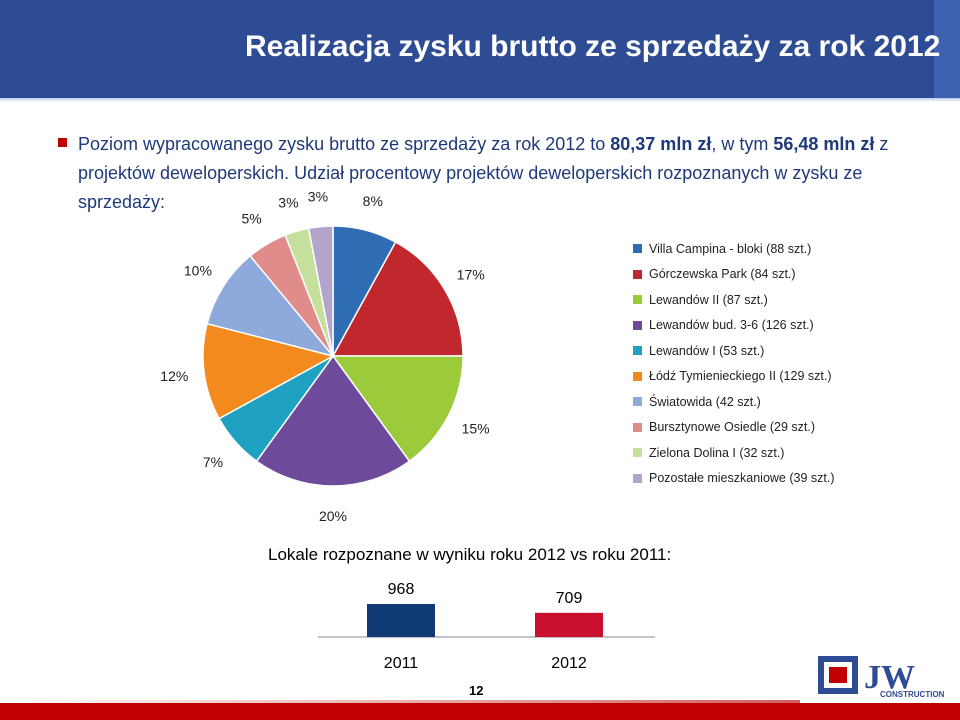 The image size is (960, 720). Describe the element at coordinates (569, 598) in the screenshot. I see `bar-data-label: 709` at that location.